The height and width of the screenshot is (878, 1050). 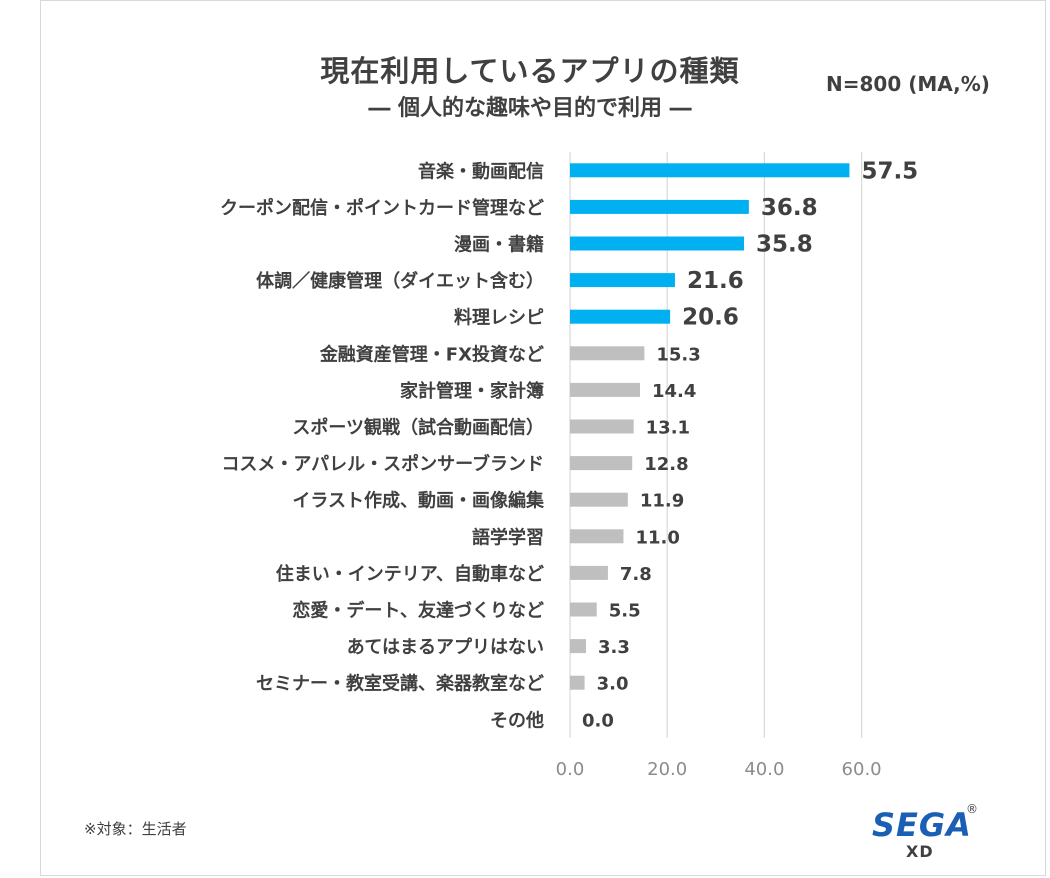 I want to click on value-label: 13.1, so click(x=668, y=428).